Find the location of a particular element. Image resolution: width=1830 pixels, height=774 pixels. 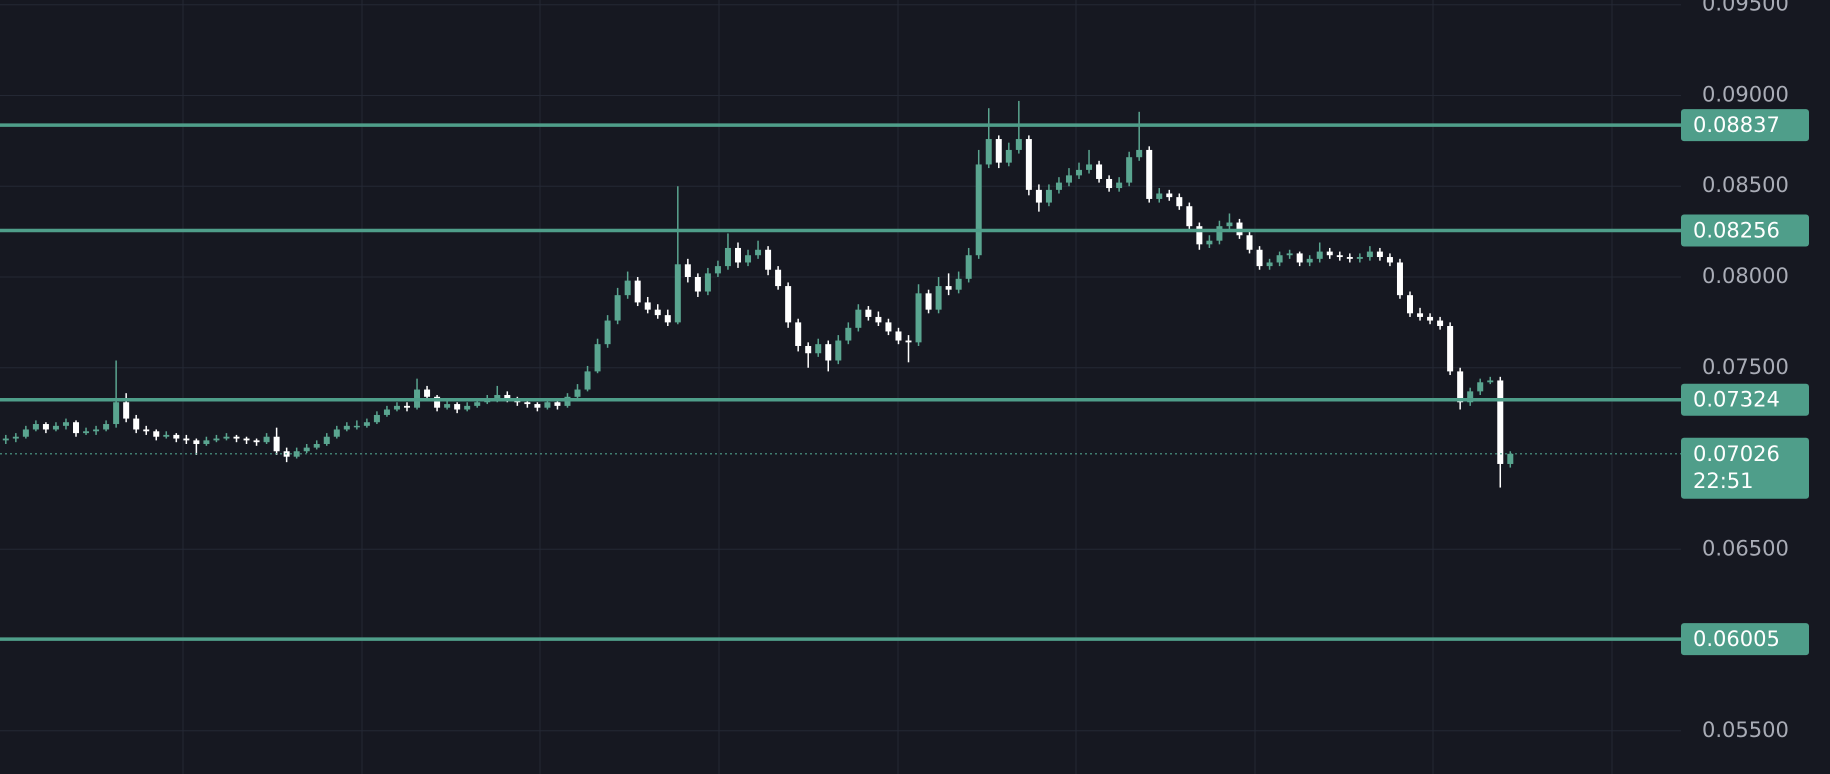

y-tick-label: 0.09500 is located at coordinates (1745, 8).